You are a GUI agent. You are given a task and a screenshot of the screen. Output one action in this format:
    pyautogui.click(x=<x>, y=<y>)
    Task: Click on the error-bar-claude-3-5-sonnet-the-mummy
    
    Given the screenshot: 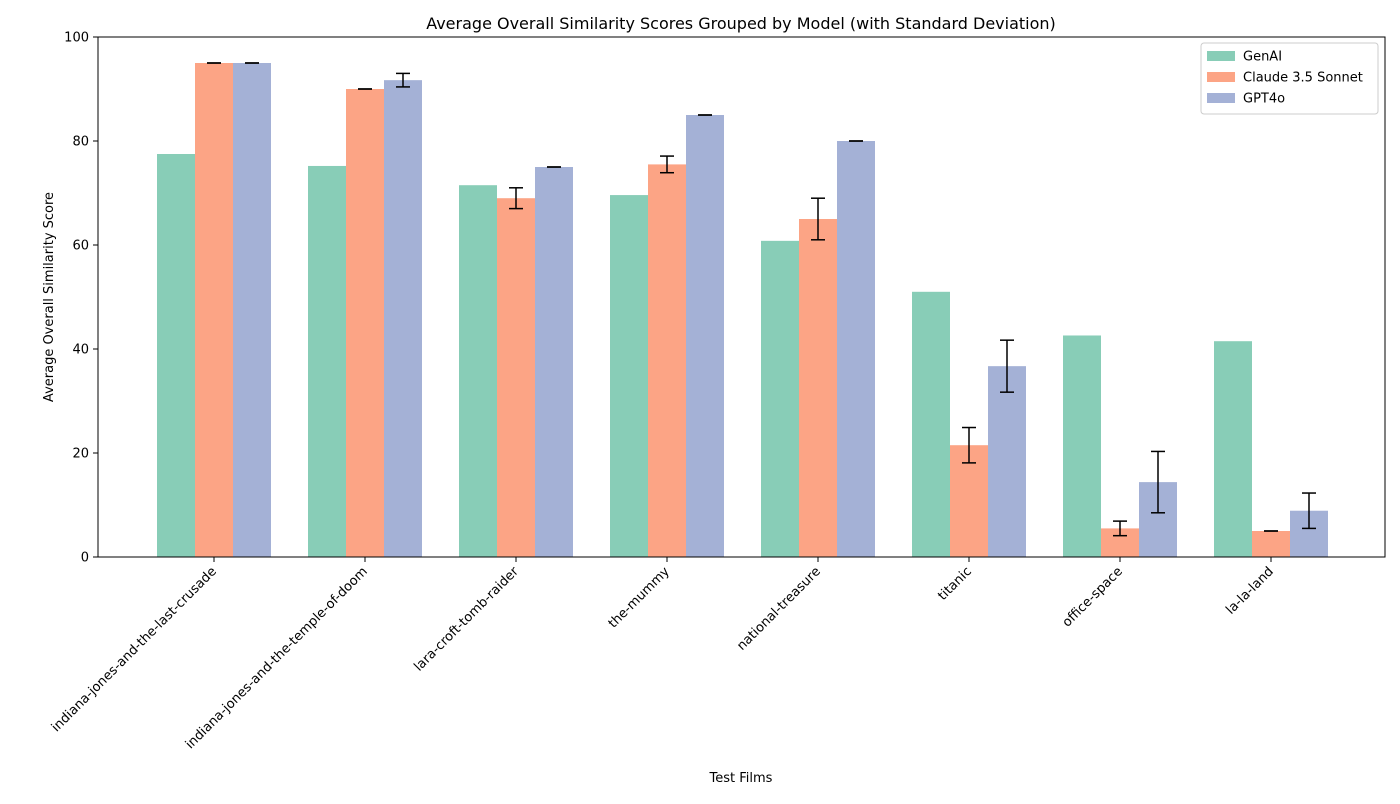 What is the action you would take?
    pyautogui.click(x=667, y=164)
    